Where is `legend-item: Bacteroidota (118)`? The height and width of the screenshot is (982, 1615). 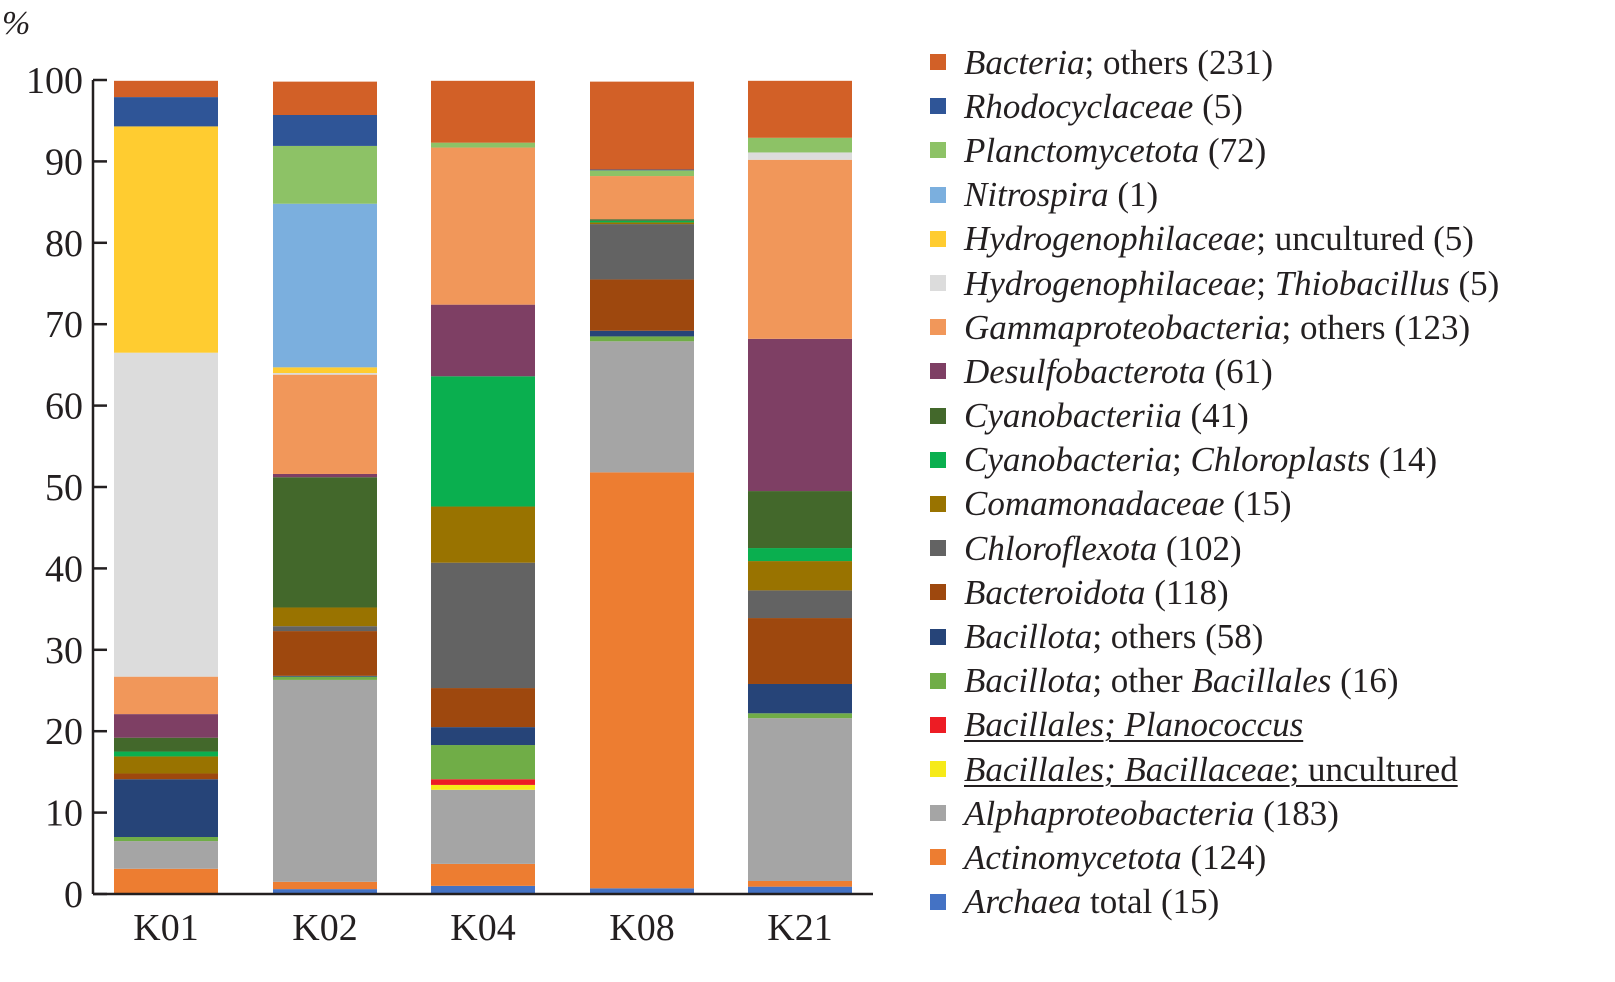
legend-item: Bacteroidota (118) is located at coordinates (1214, 592).